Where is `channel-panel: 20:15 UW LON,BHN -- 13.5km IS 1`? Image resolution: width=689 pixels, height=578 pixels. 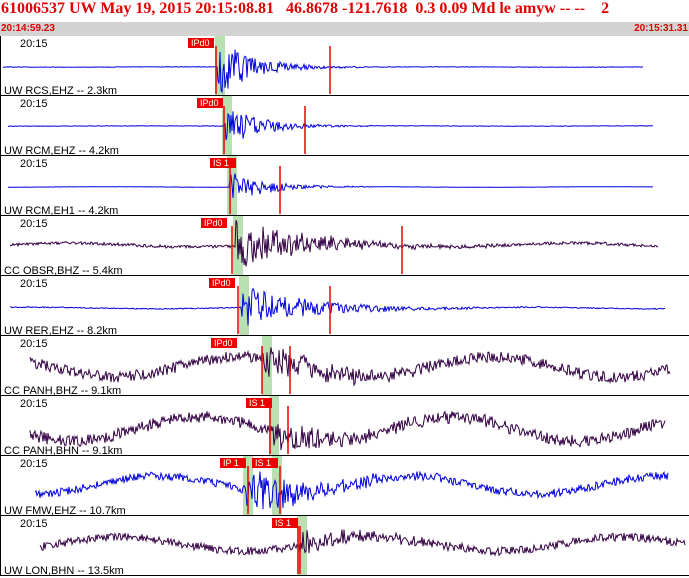 channel-panel: 20:15 UW LON,BHN -- 13.5km IS 1 is located at coordinates (344, 546).